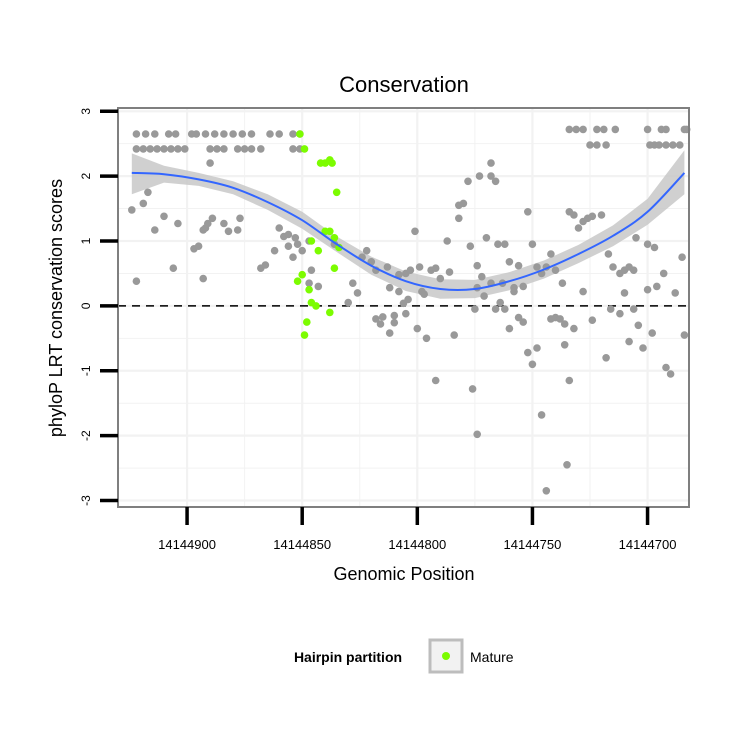 The height and width of the screenshot is (750, 750). I want to click on x-tick-label: 14144750, so click(533, 544).